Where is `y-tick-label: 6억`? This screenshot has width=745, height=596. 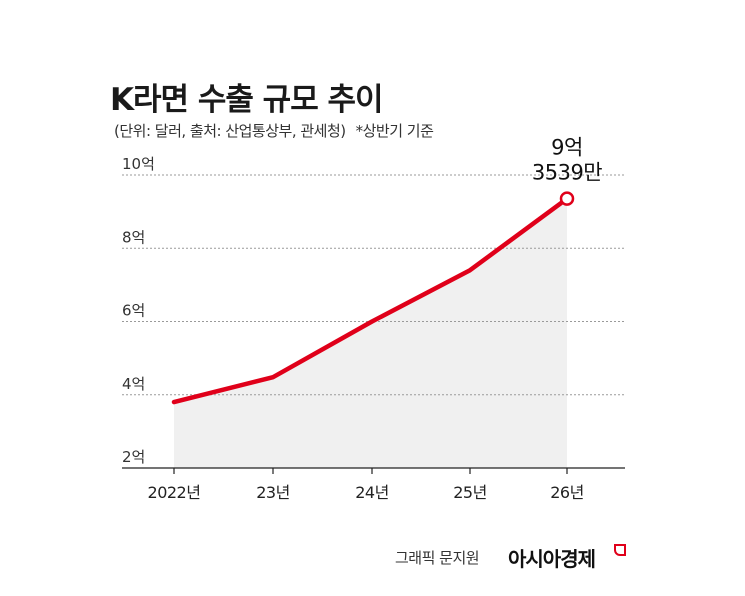
y-tick-label: 6억 is located at coordinates (133, 311).